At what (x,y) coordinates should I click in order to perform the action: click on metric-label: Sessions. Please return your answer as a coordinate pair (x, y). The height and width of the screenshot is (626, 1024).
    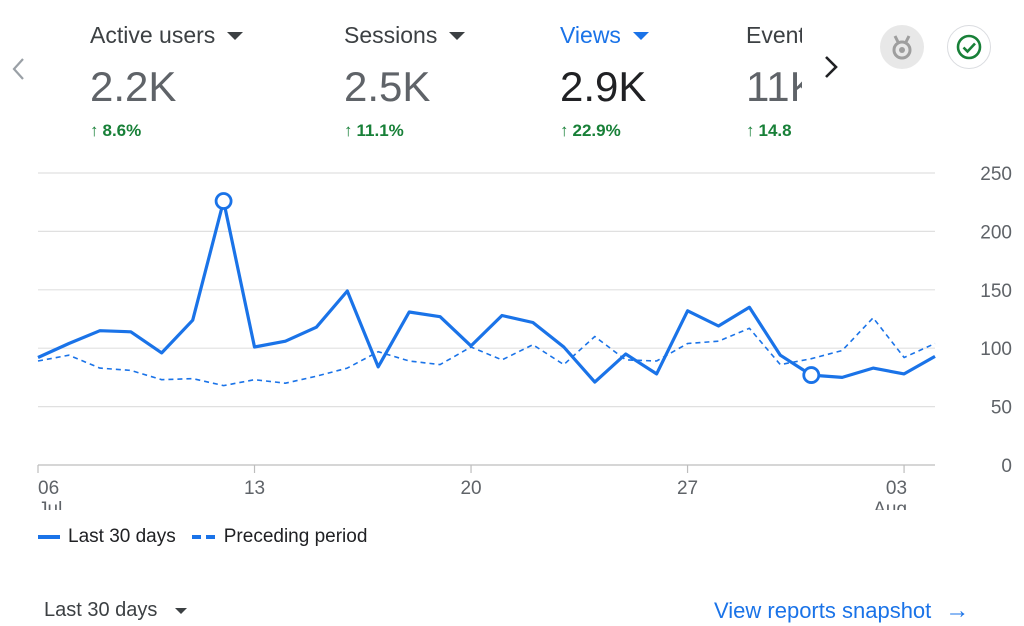
    Looking at the image, I should click on (391, 35).